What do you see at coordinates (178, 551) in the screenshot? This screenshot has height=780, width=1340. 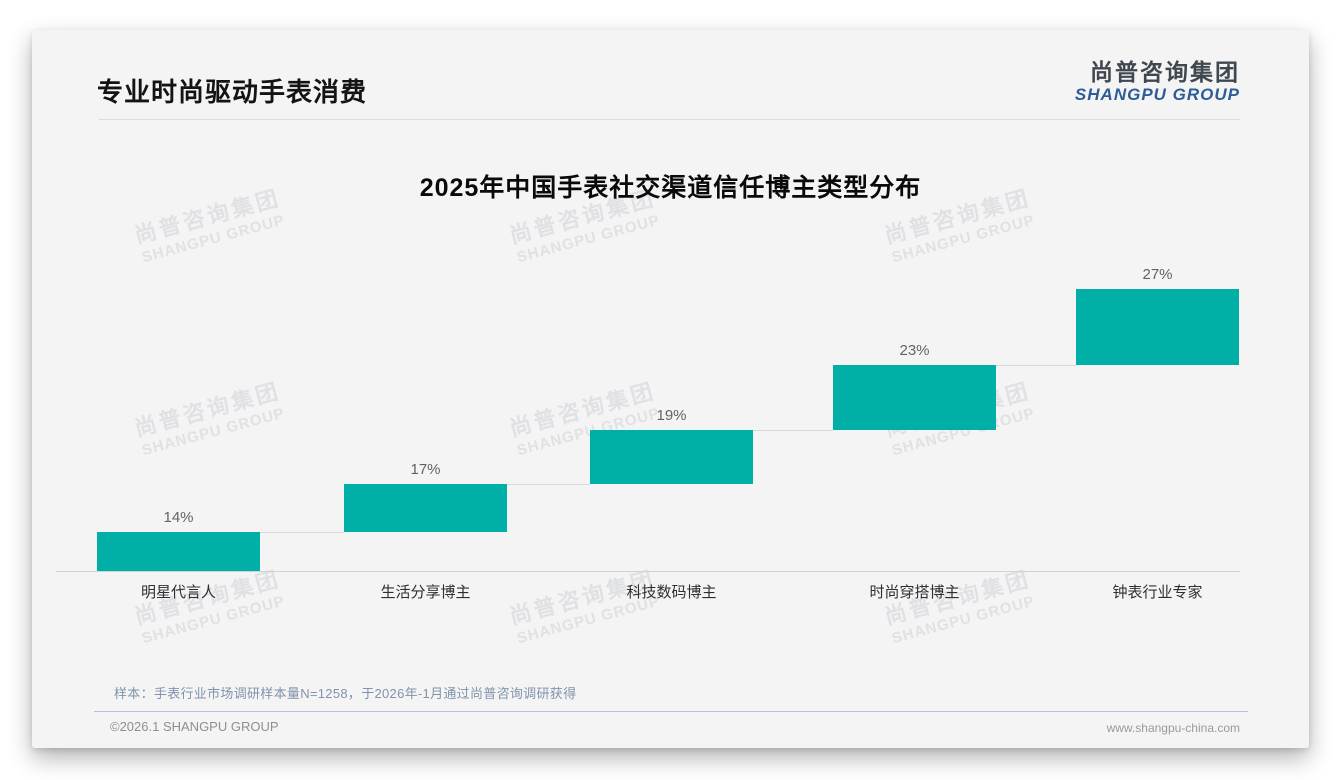 I see `bar-明星代言人` at bounding box center [178, 551].